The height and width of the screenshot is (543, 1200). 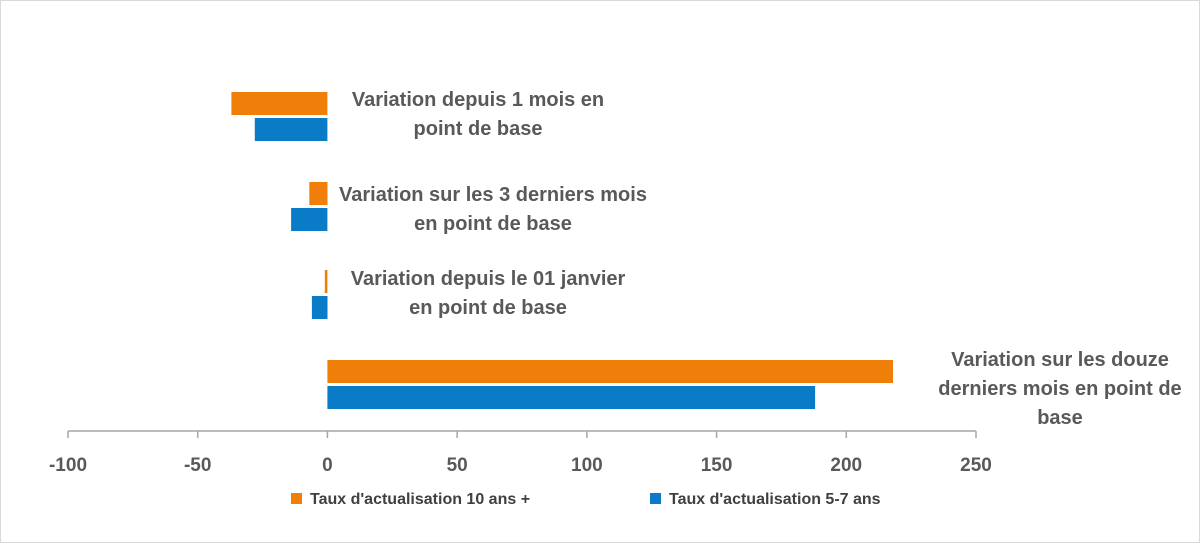 What do you see at coordinates (1060, 360) in the screenshot?
I see `category-label-line: Variation sur les douze` at bounding box center [1060, 360].